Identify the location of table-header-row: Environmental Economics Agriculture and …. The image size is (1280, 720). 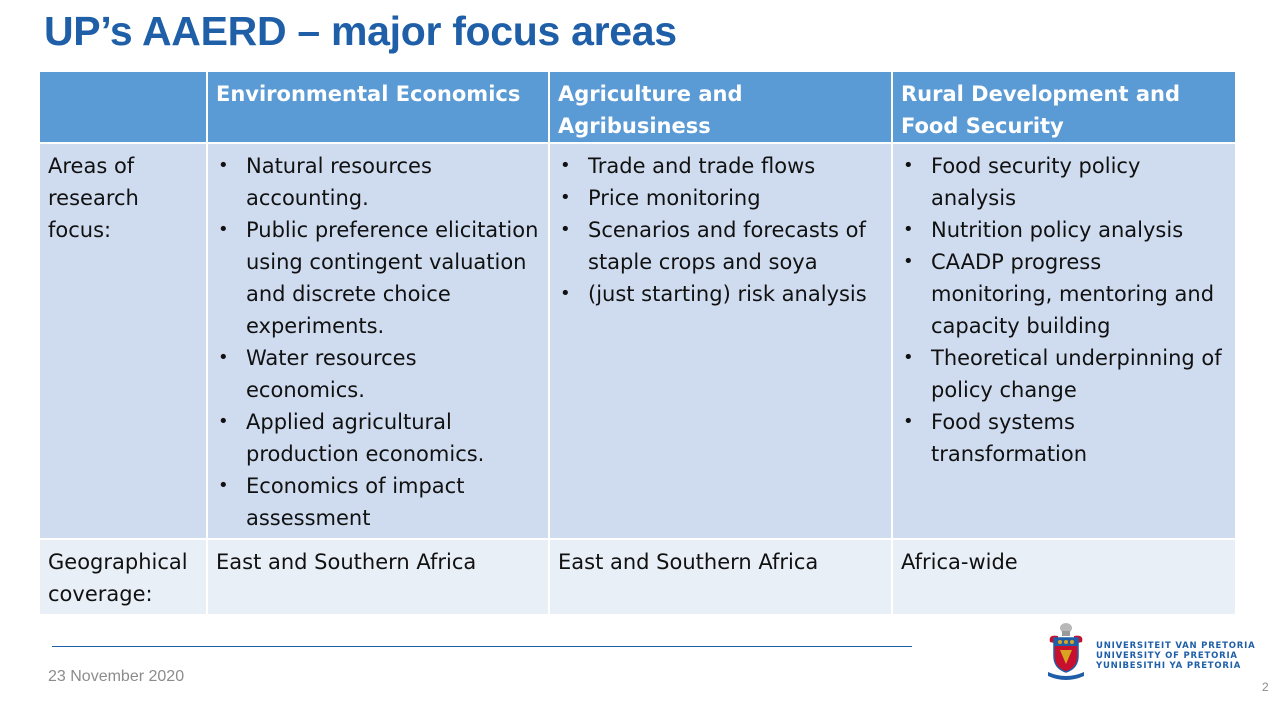
(637, 107).